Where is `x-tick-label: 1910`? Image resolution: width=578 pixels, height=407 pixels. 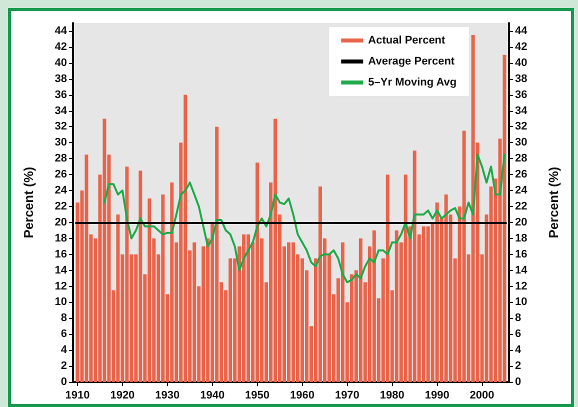 x-tick-label: 1910 is located at coordinates (77, 396).